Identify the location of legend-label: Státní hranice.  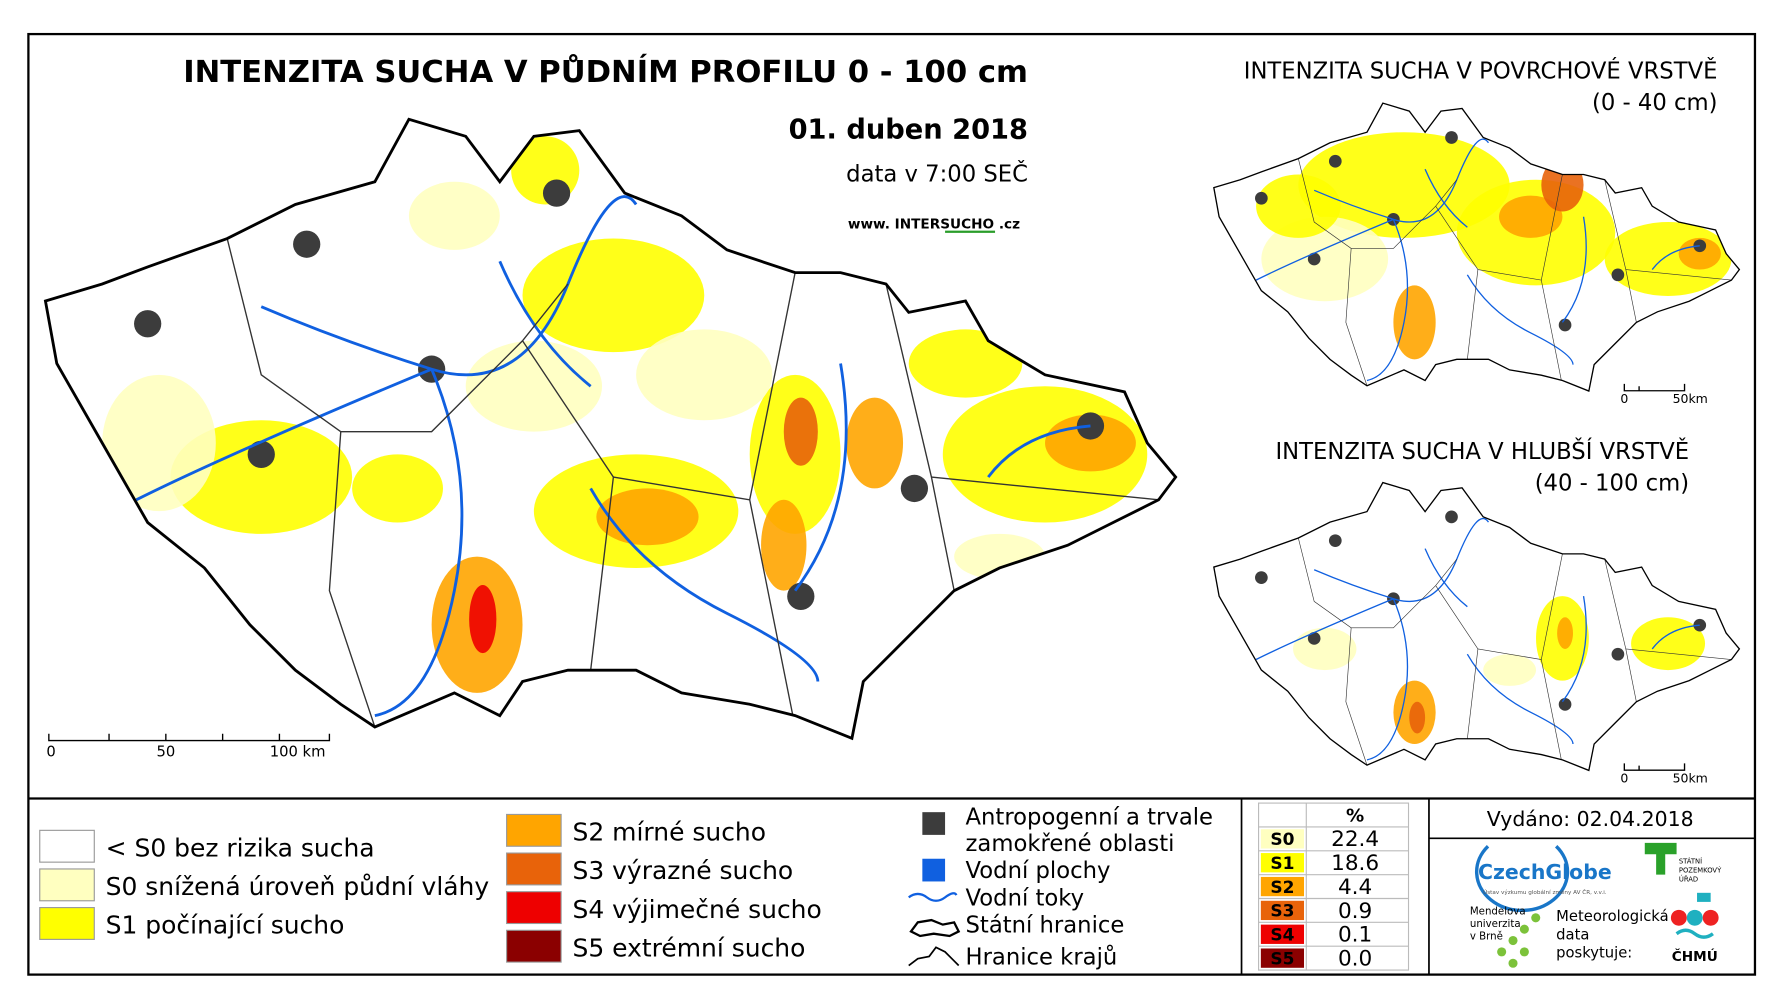
(1045, 926).